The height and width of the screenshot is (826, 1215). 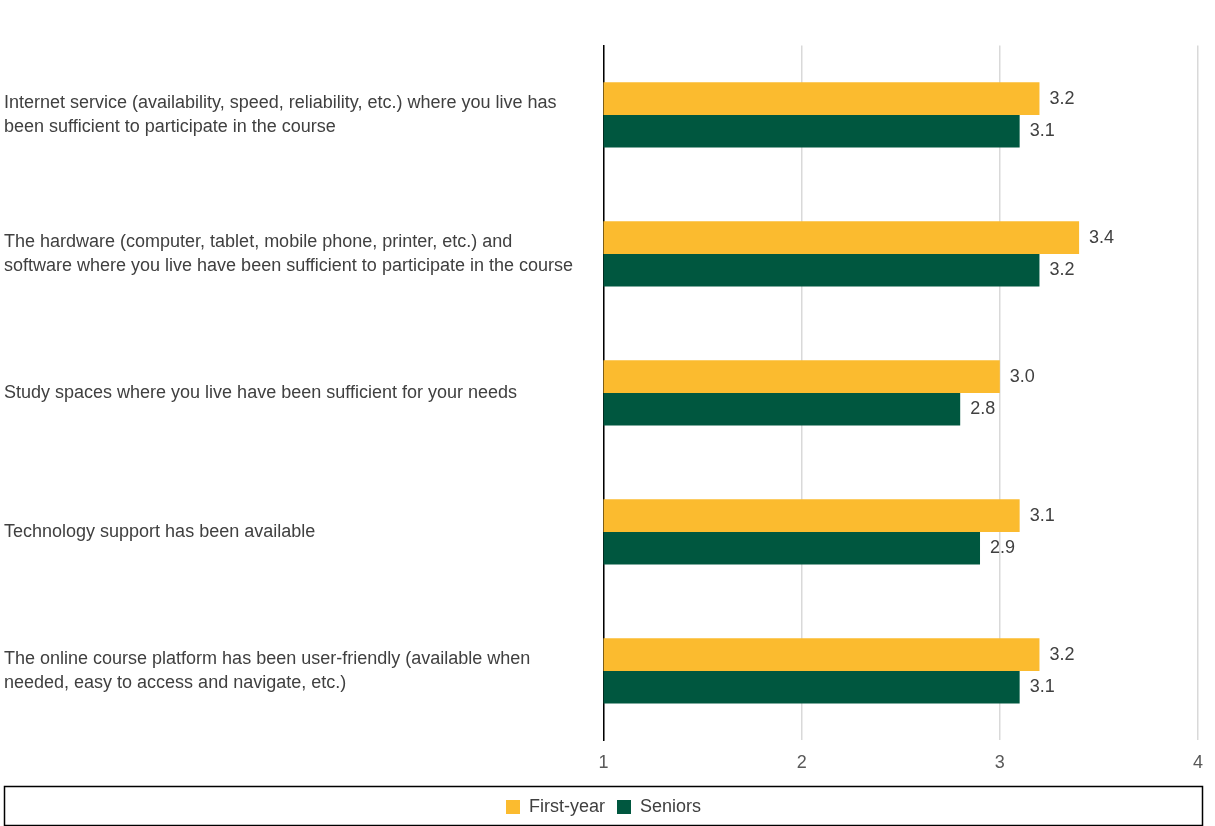 I want to click on y-tick-label: Internet service (availability, speed, reliability, etc.) where you live has been sufficient to participate in the course, so click(x=280, y=114).